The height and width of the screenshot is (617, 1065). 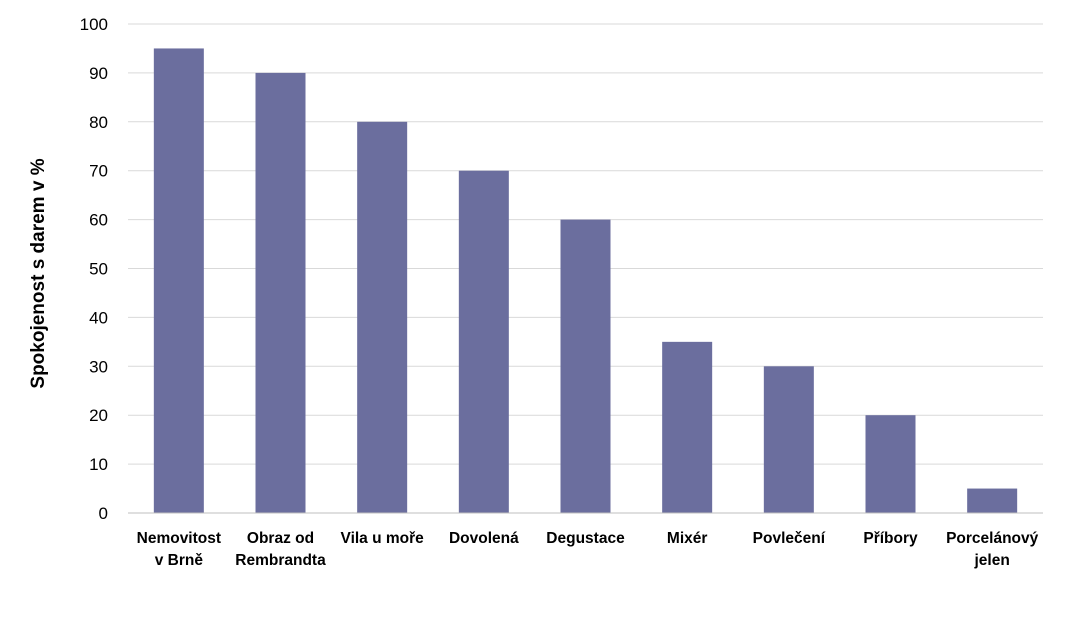 What do you see at coordinates (280, 549) in the screenshot?
I see `x-category-label: Obraz od Rembrandta` at bounding box center [280, 549].